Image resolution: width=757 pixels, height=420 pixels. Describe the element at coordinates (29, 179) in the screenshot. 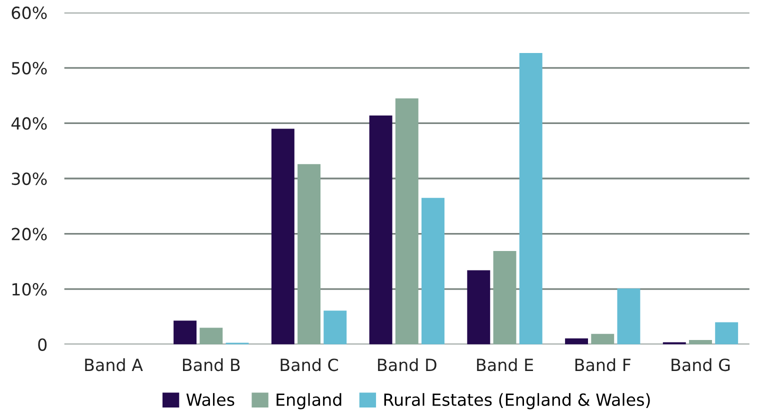

I see `y-tick-label: 30%` at that location.